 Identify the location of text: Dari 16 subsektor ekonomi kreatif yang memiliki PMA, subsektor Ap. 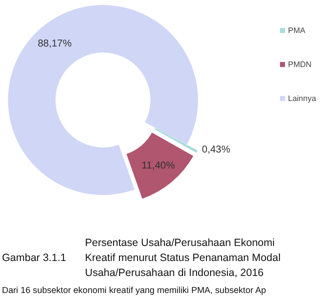
(134, 290).